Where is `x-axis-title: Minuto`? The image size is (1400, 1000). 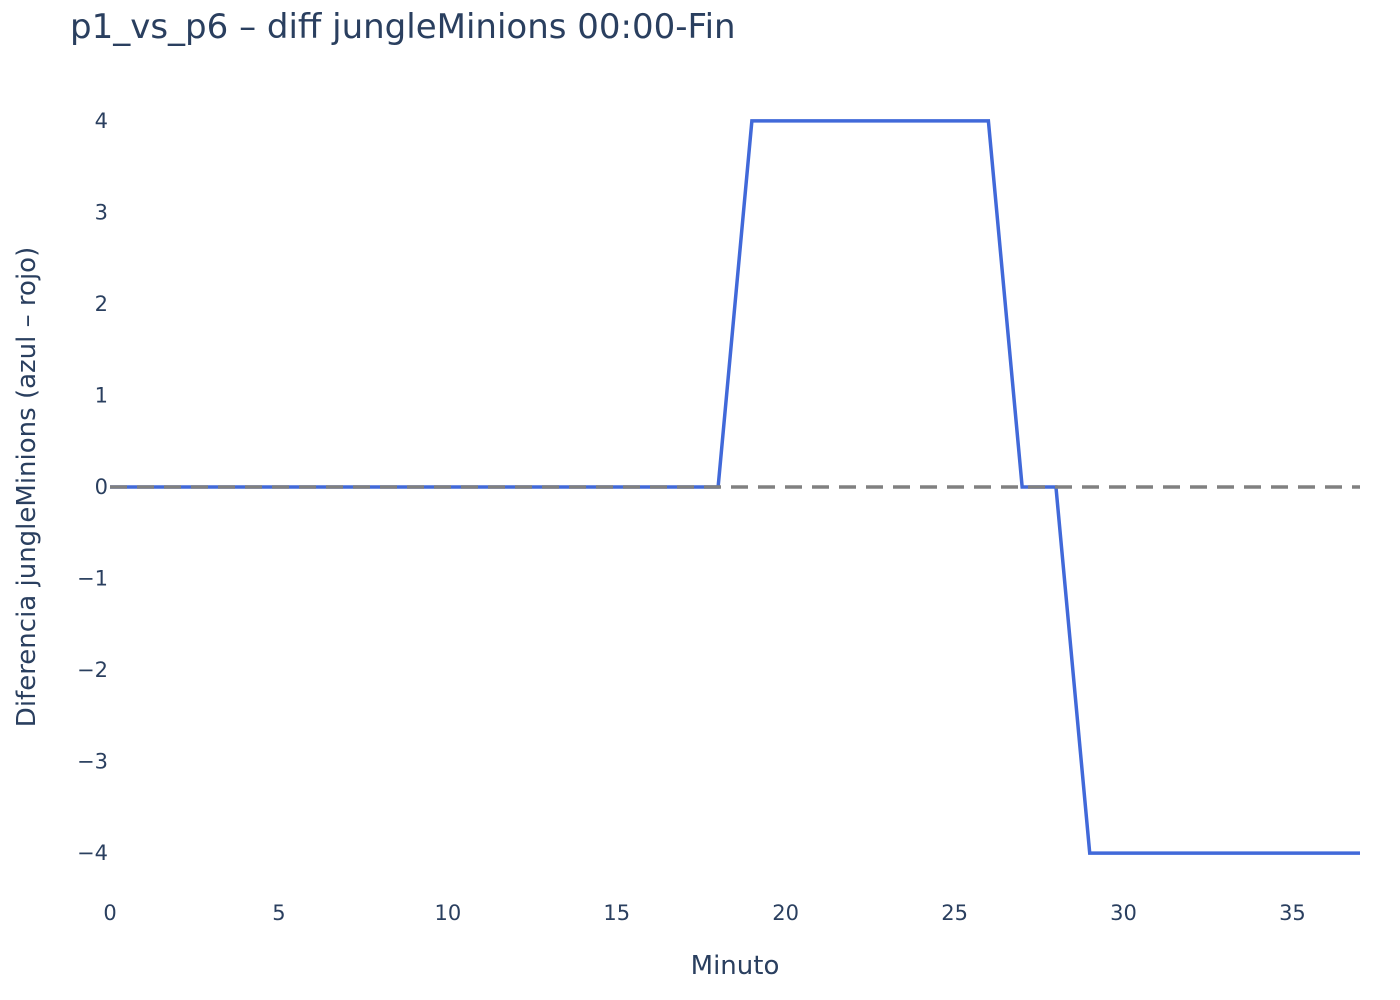
x-axis-title: Minuto is located at coordinates (735, 966).